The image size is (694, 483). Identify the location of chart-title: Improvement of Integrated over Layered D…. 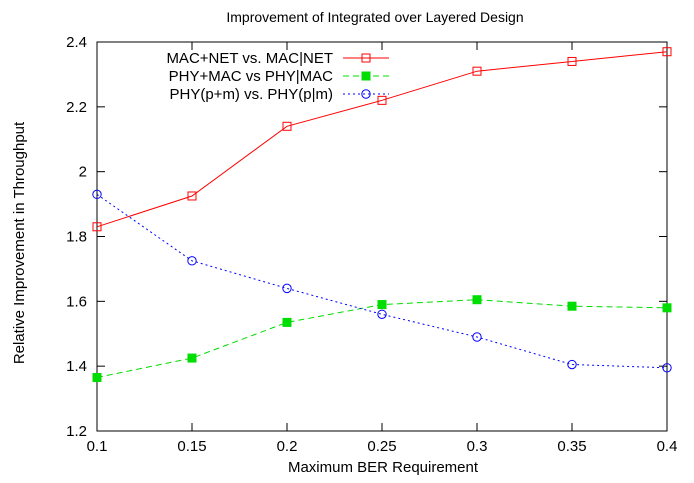
(374, 17).